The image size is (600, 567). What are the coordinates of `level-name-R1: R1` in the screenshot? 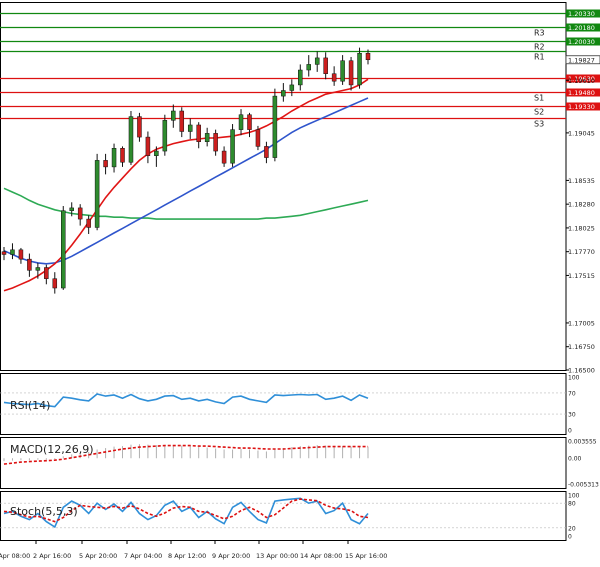 It's located at (539, 57).